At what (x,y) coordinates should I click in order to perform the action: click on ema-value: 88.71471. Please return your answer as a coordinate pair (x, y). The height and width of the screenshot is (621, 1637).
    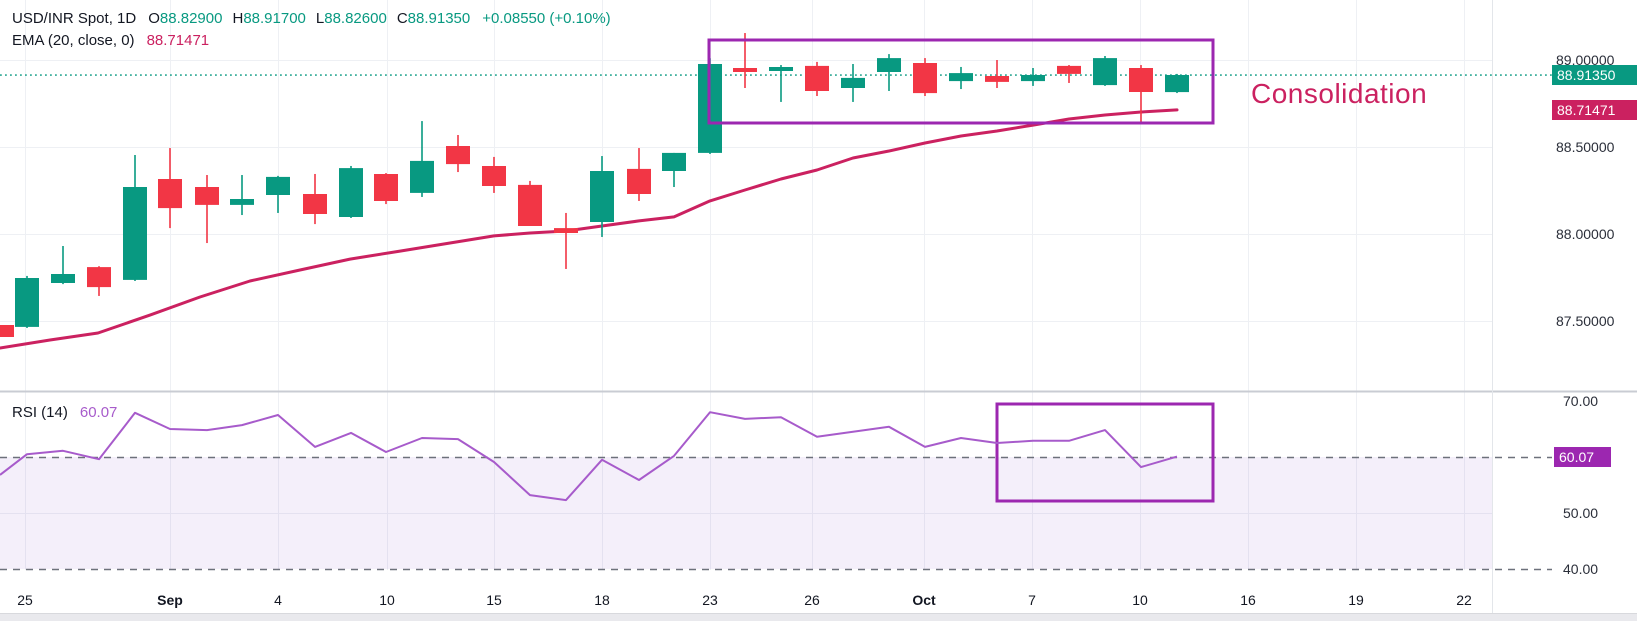
    Looking at the image, I should click on (178, 40).